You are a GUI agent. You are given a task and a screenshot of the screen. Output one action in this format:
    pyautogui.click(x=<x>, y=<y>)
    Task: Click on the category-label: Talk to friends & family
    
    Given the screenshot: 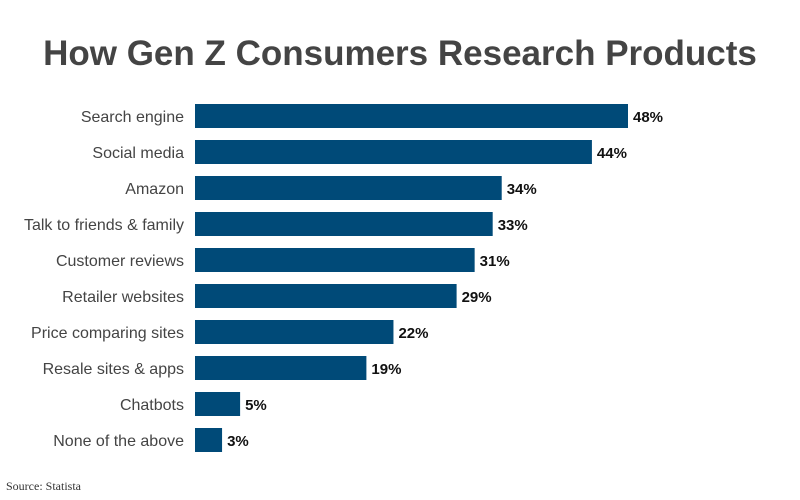 What is the action you would take?
    pyautogui.click(x=104, y=225)
    